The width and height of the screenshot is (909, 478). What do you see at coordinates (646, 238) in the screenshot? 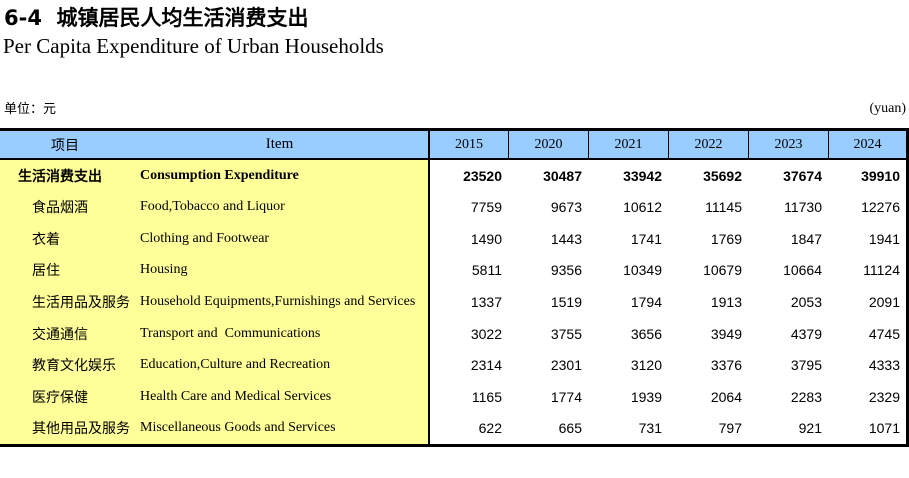
I see `cell-value: 1741` at bounding box center [646, 238].